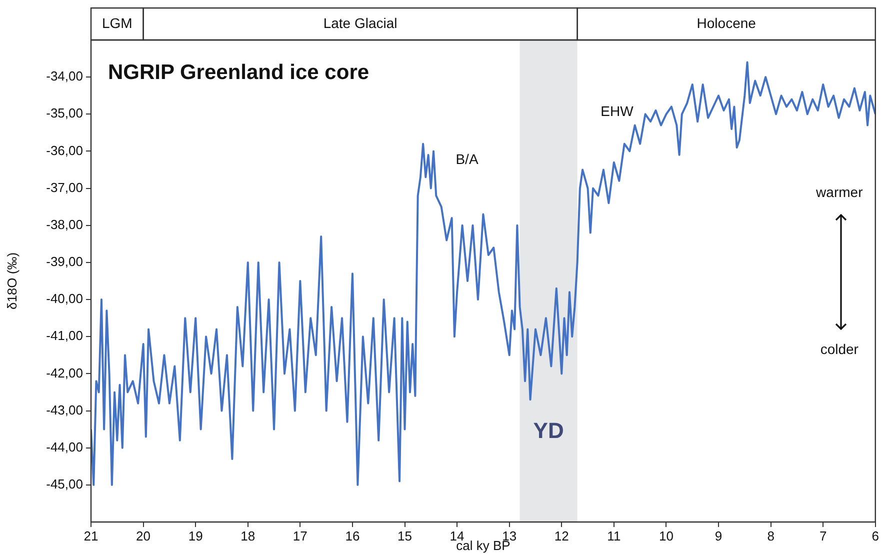  What do you see at coordinates (64, 76) in the screenshot?
I see `y-tick-label: -34,00` at bounding box center [64, 76].